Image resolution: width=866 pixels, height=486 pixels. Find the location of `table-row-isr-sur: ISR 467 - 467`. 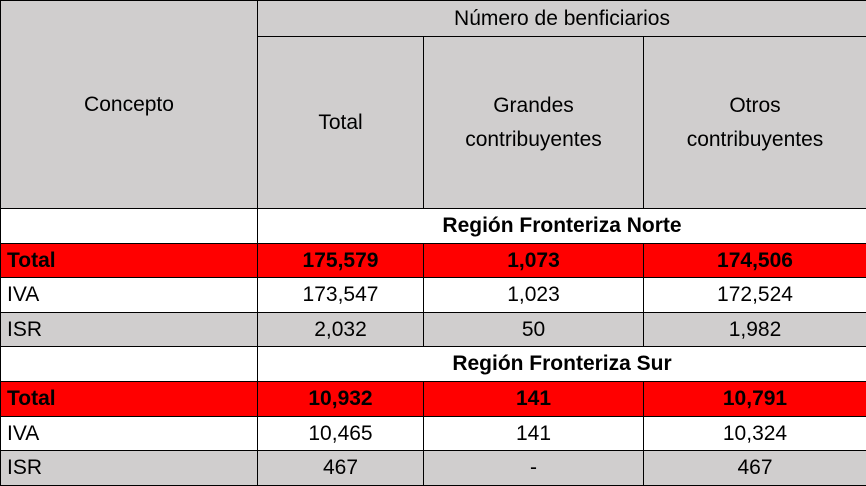

table-row-isr-sur: ISR 467 - 467 is located at coordinates (433, 468).